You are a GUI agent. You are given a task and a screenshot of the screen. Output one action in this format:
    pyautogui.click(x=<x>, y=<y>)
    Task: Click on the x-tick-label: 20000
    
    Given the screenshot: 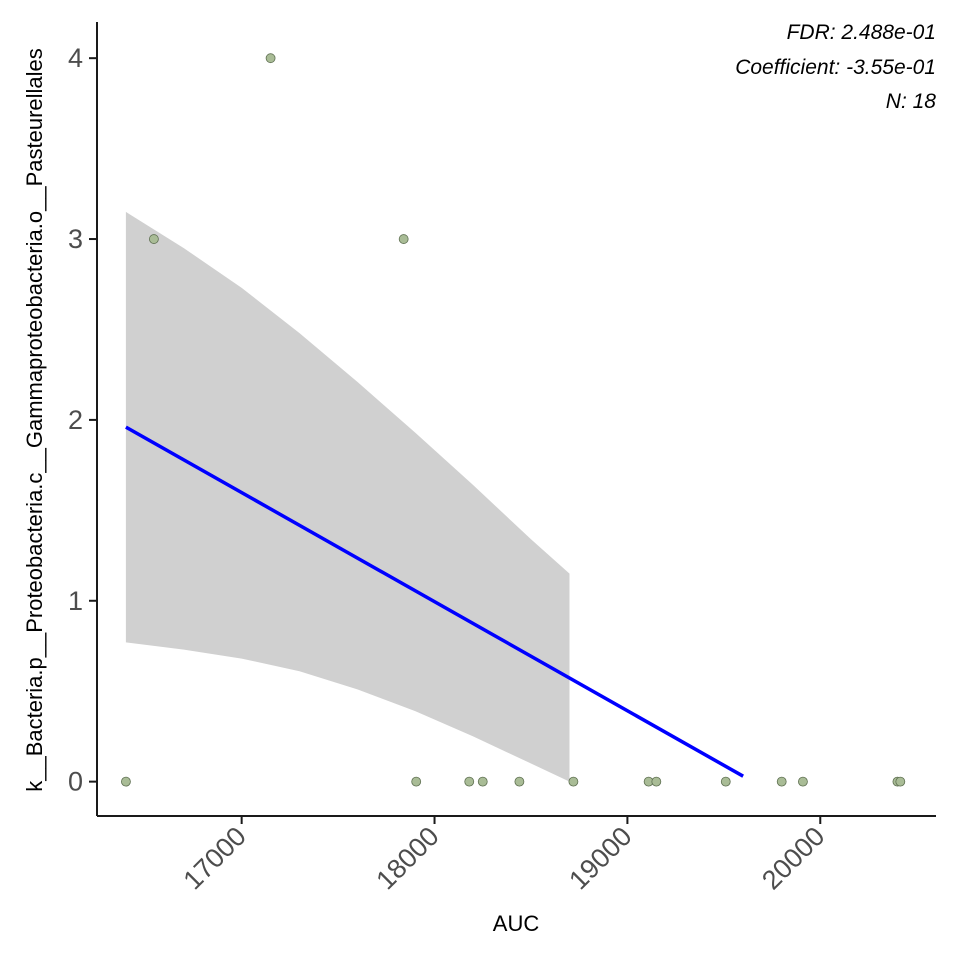 What is the action you would take?
    pyautogui.click(x=793, y=858)
    